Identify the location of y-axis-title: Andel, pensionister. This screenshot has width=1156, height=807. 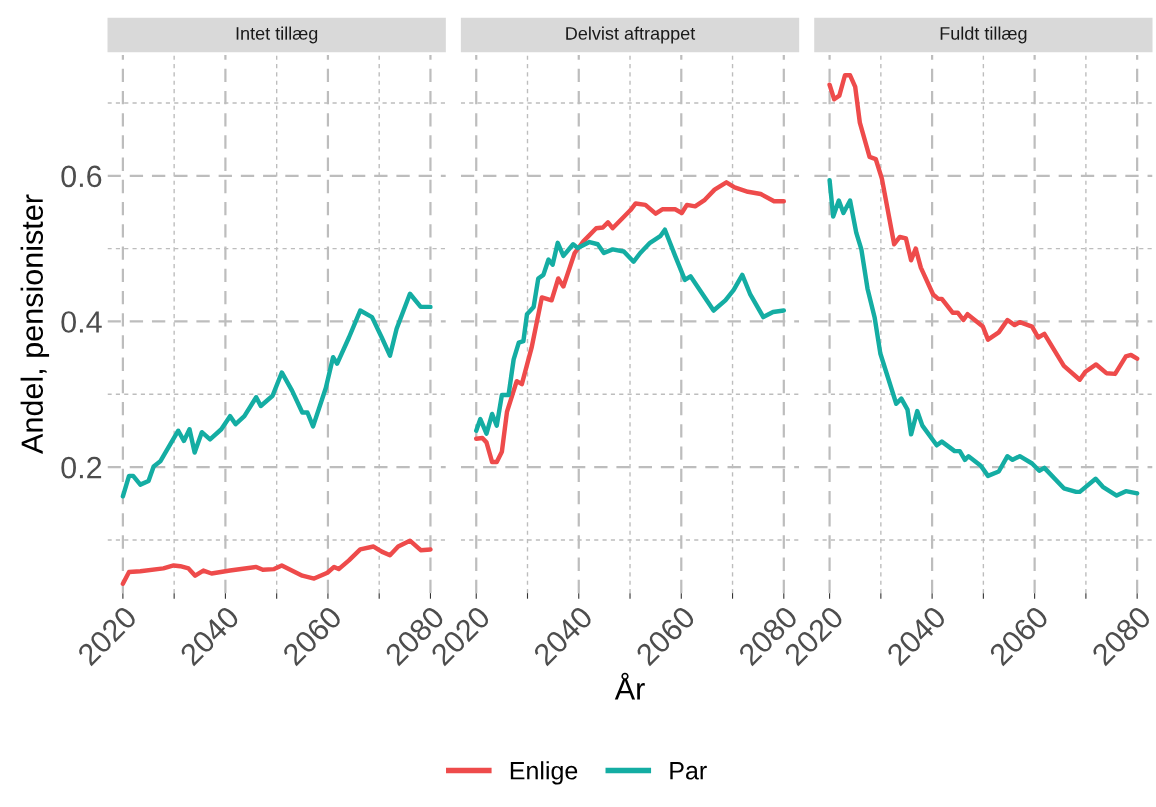
(35, 324).